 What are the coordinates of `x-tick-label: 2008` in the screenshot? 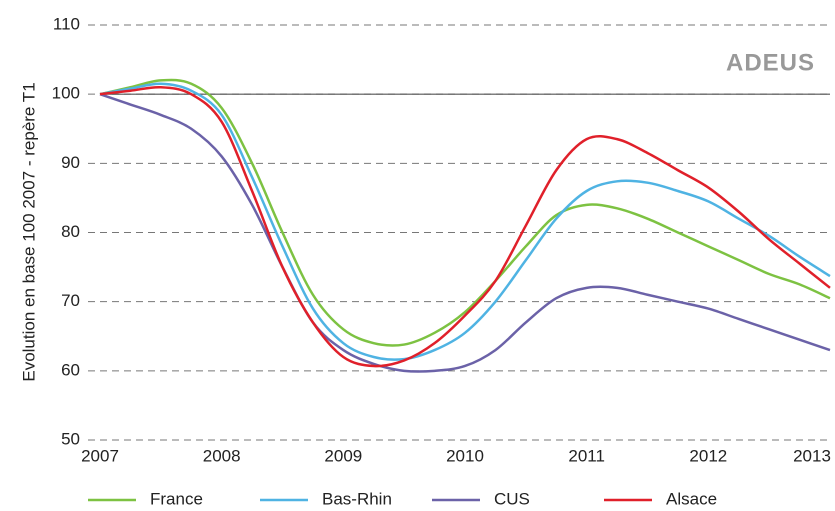 It's located at (222, 455).